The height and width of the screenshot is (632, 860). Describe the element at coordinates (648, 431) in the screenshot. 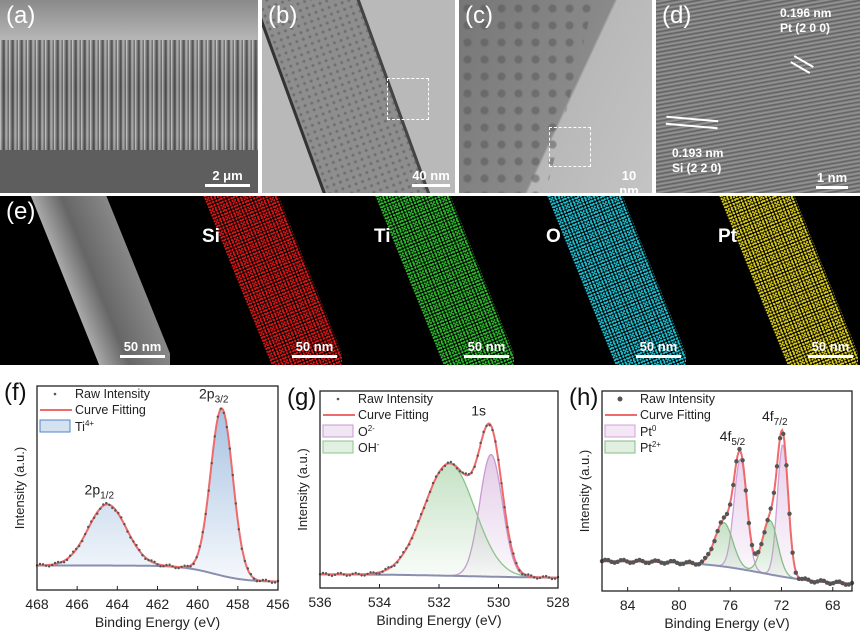

I see `legend-component: Pt0` at that location.